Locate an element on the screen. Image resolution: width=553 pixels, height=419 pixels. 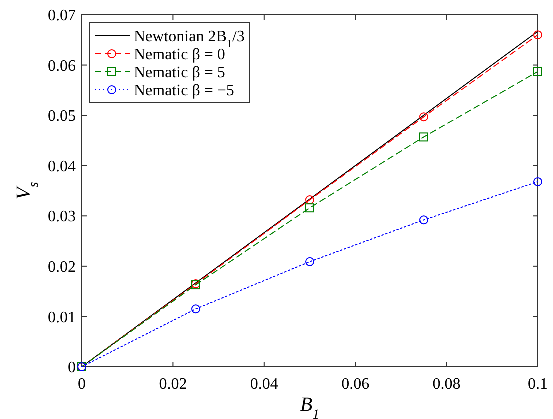
x-tick-label: 0.08 is located at coordinates (446, 384).